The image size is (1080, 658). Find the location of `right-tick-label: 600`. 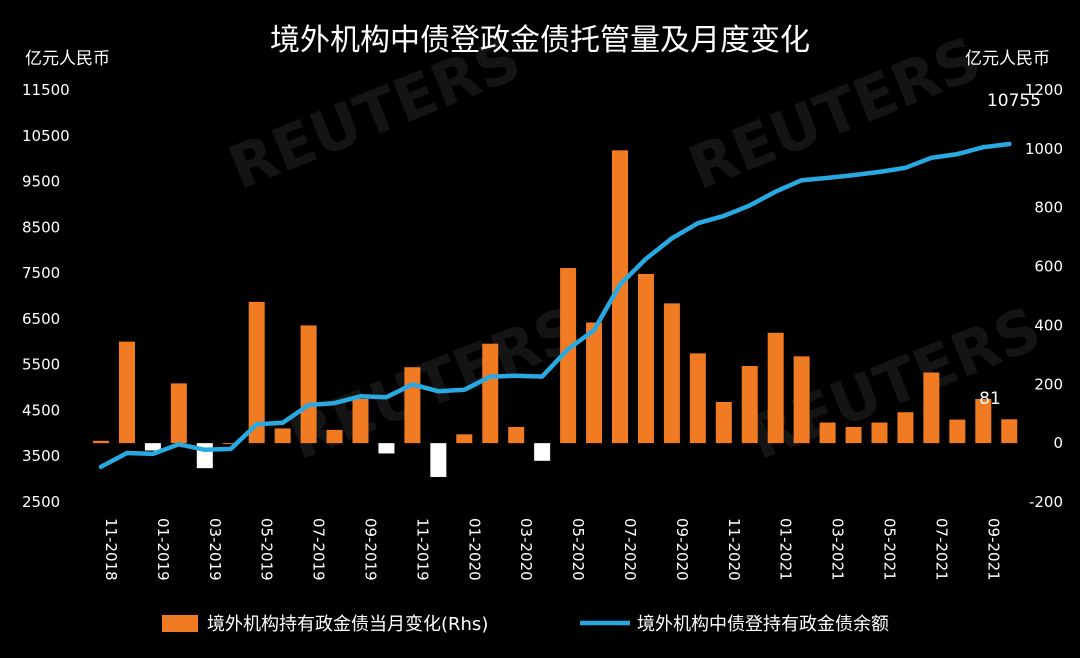

right-tick-label: 600 is located at coordinates (1048, 267).